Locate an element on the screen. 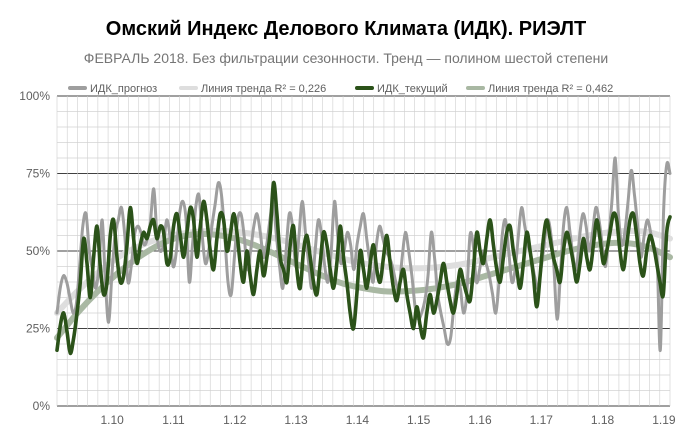  x-tick-label: 1.12 is located at coordinates (235, 420).